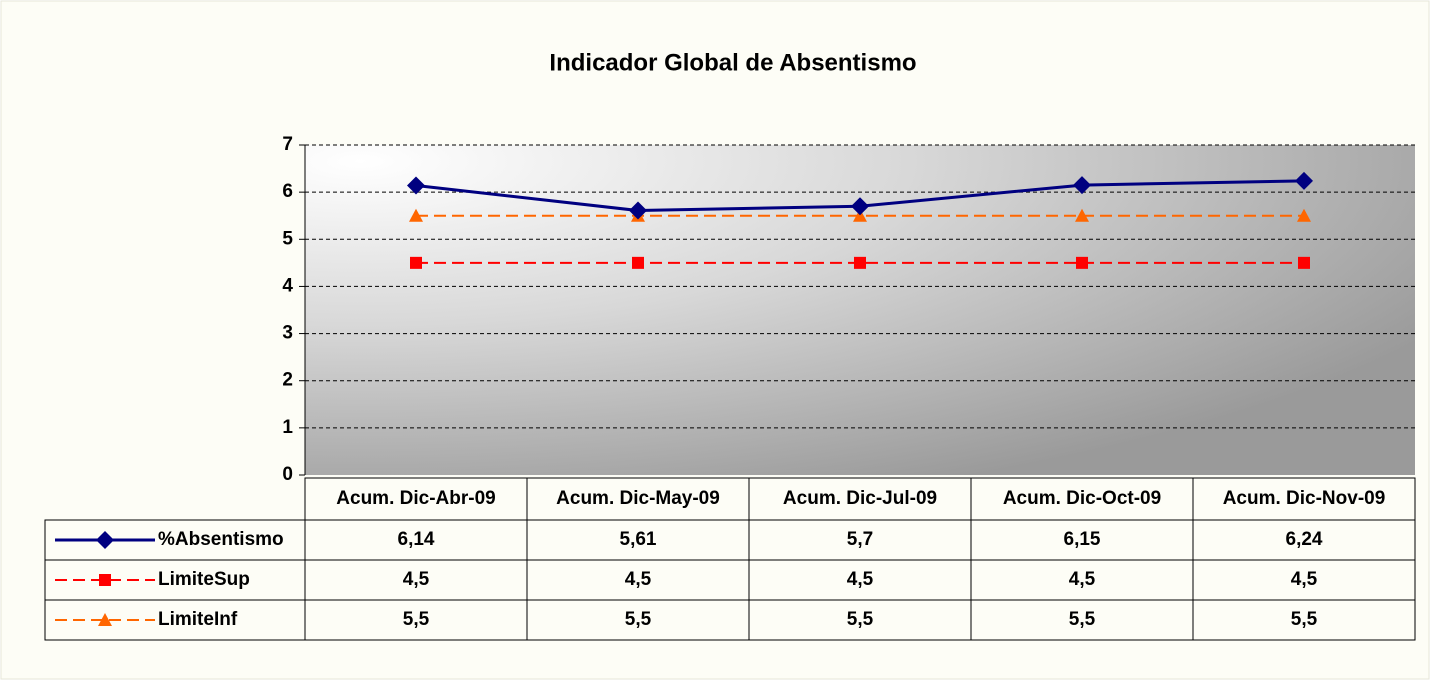 This screenshot has width=1430, height=680. Describe the element at coordinates (416, 539) in the screenshot. I see `value-label: 6,14` at that location.